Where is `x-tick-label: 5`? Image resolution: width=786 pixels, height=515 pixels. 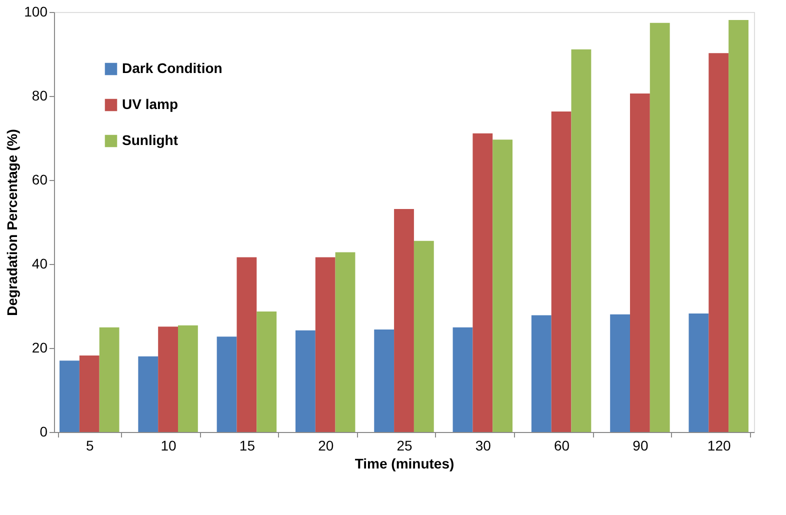 x-tick-label: 5 is located at coordinates (90, 446).